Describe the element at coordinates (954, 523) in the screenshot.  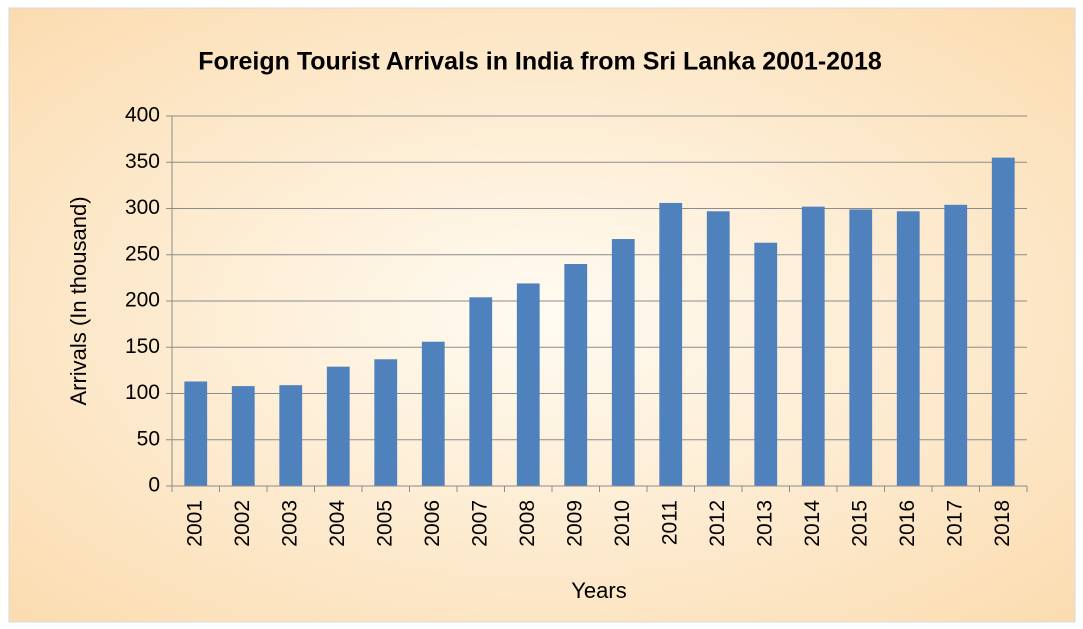
I see `x-tick-label: 2017` at that location.